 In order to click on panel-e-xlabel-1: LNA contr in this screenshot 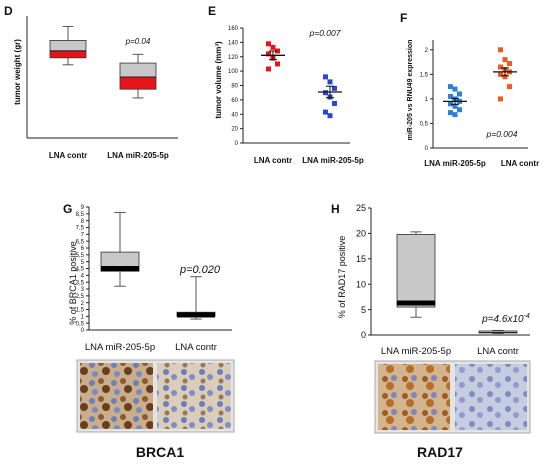, I will do `click(273, 160)`.